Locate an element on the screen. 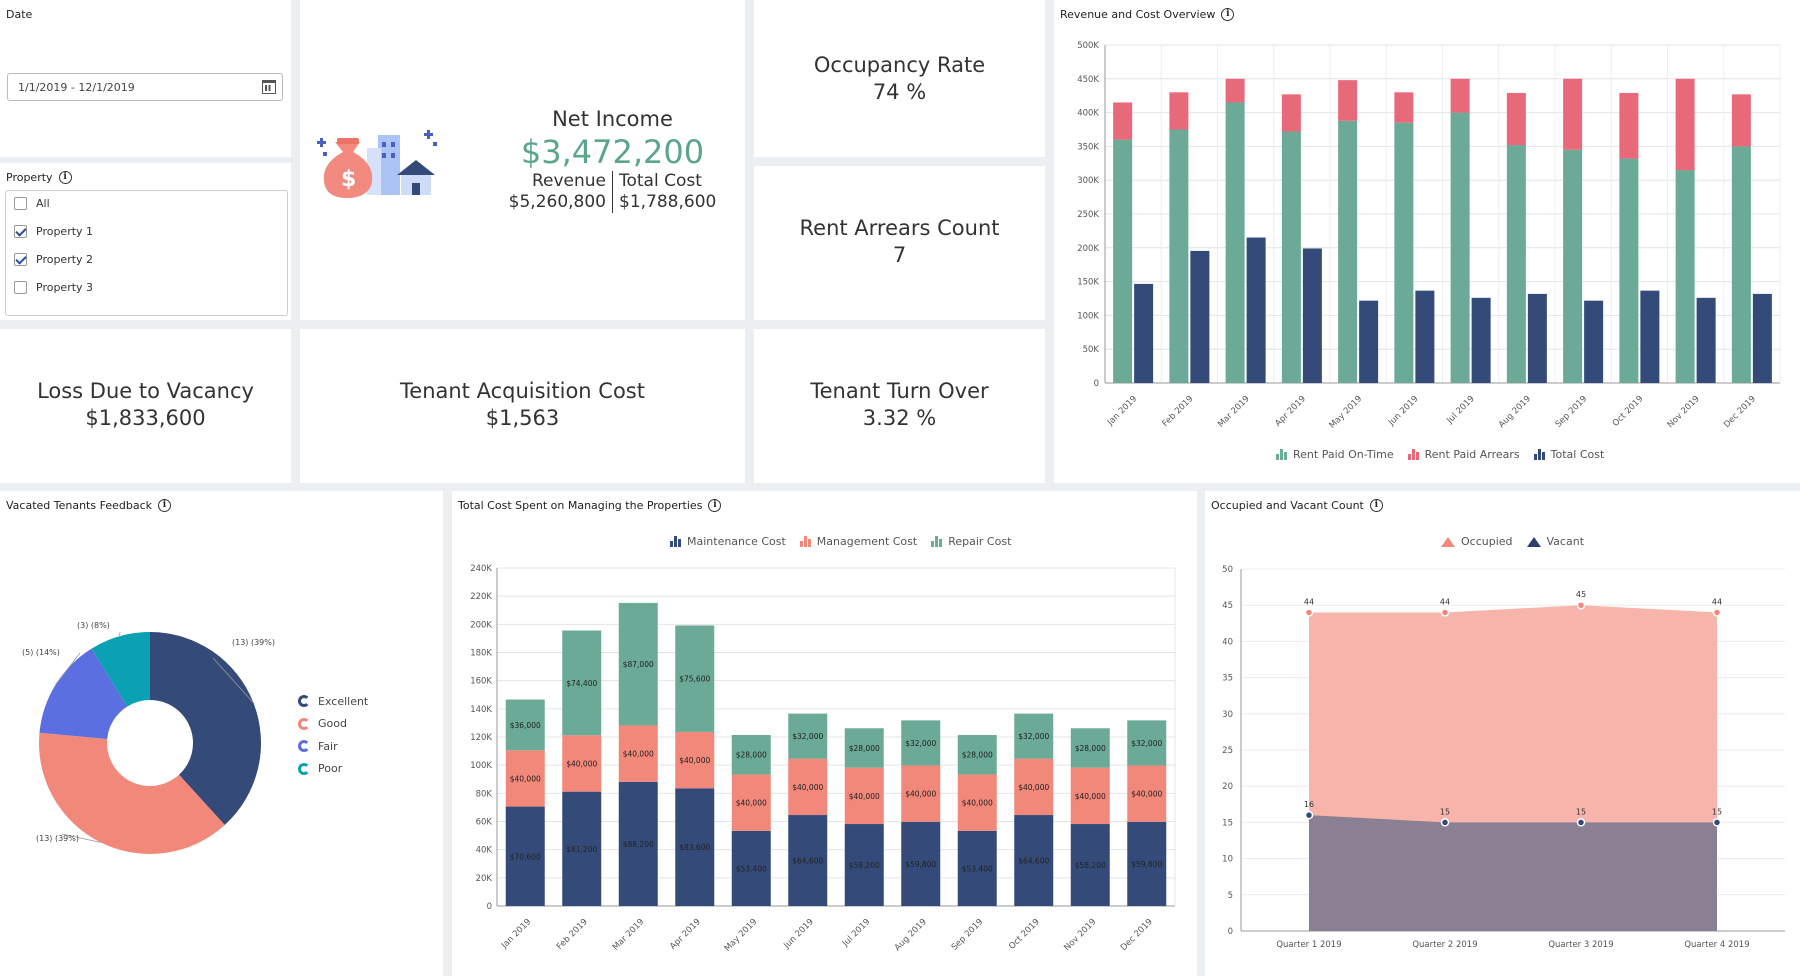 This screenshot has width=1800, height=976. property-option-1: Property 1 is located at coordinates (53, 231).